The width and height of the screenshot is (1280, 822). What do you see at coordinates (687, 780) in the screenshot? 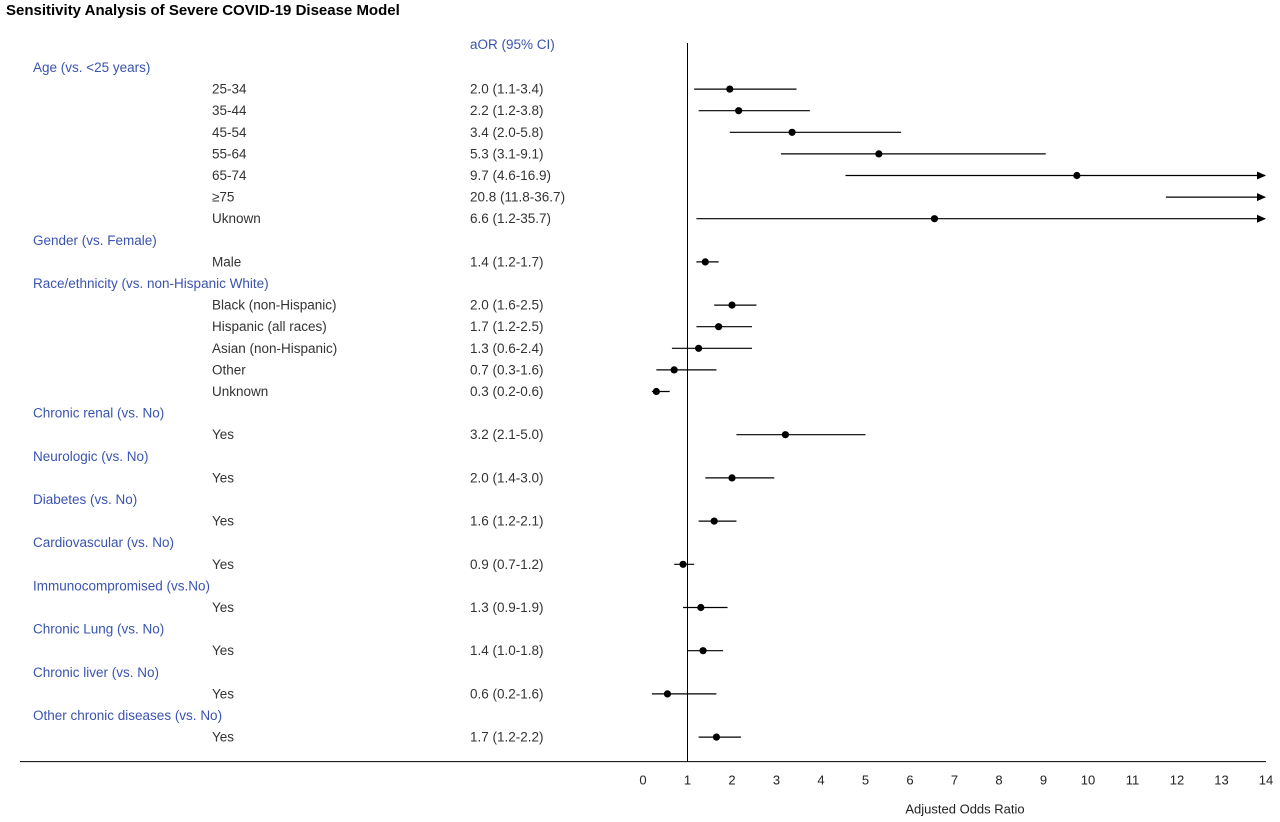
I see `x-tick-label: 1` at bounding box center [687, 780].